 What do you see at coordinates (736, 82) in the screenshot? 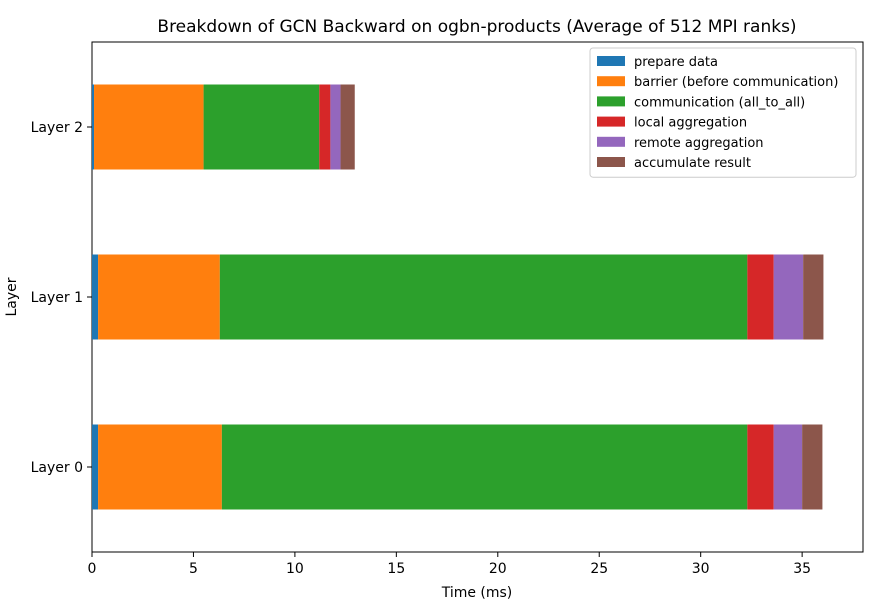
I see `legend-label: barrier (before communication)` at bounding box center [736, 82].